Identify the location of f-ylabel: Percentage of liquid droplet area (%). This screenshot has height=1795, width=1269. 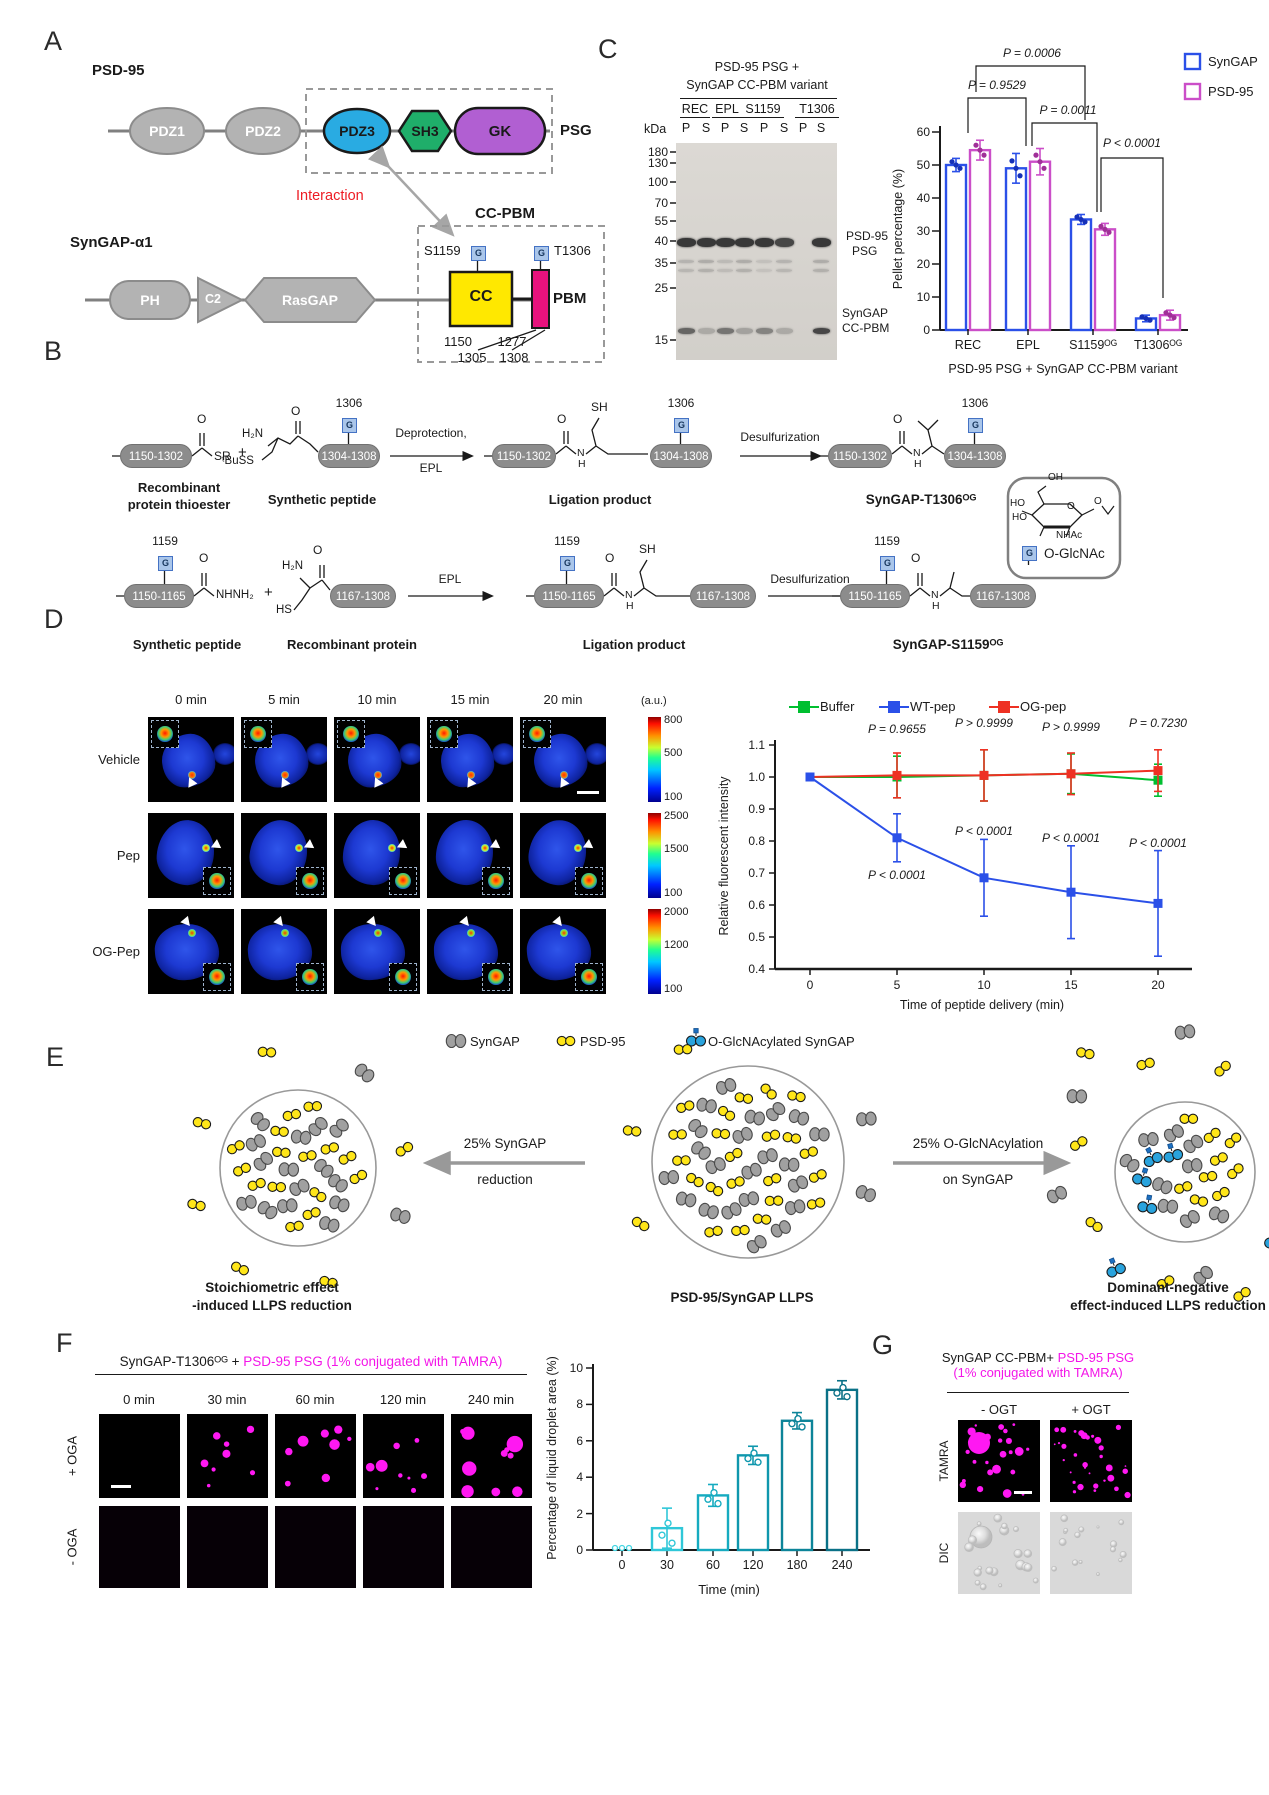
(552, 1458).